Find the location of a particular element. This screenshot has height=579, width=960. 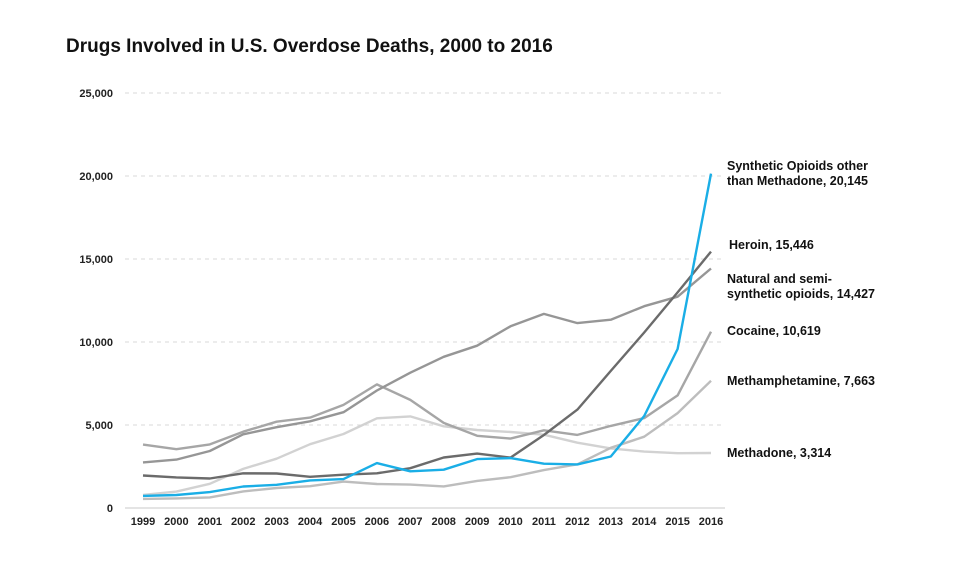

y-tick-label: 15,000 is located at coordinates (96, 260).